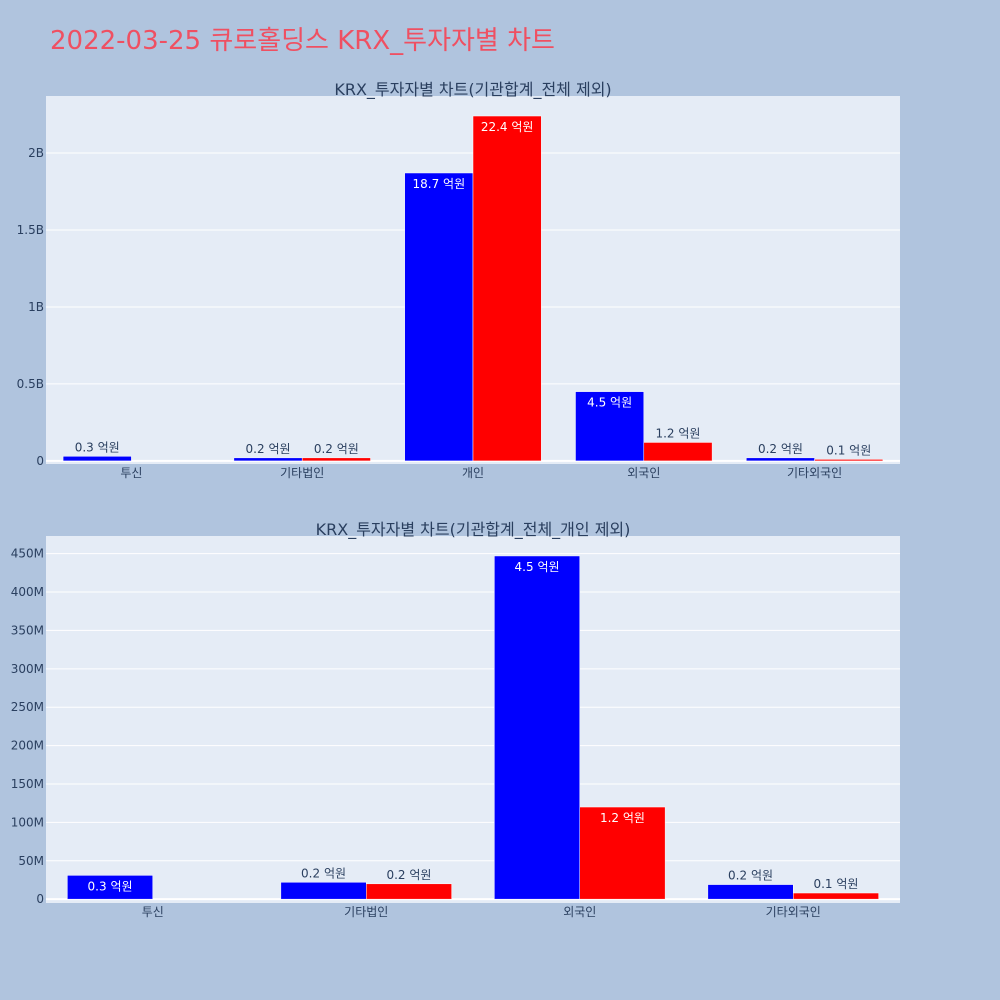 The height and width of the screenshot is (1000, 1000). Describe the element at coordinates (27, 822) in the screenshot. I see `y-tick-label: 100M` at that location.